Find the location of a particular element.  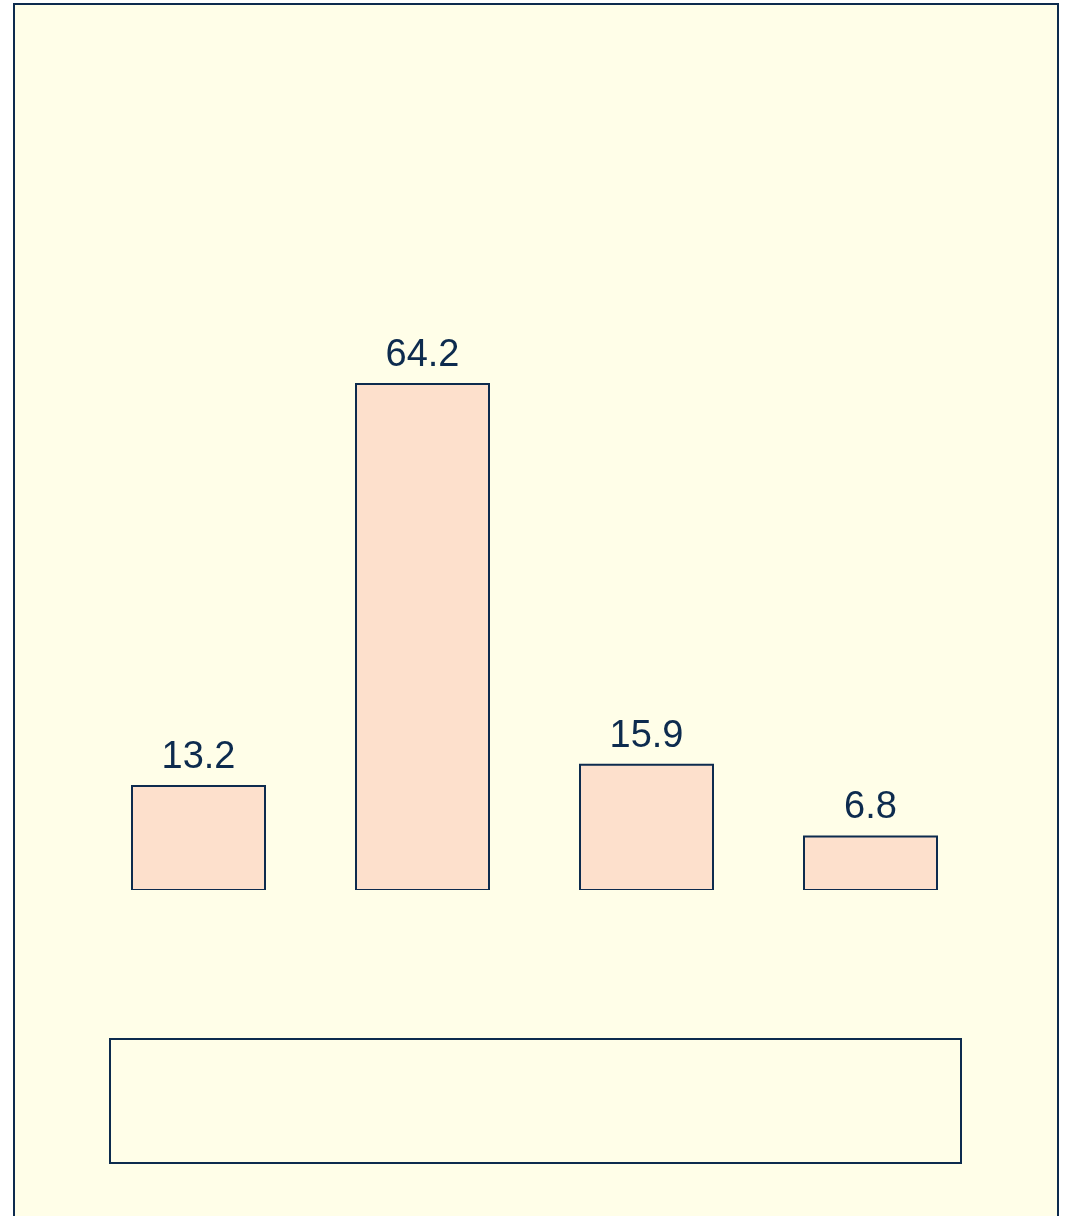

data-label: 6.8 is located at coordinates (870, 805).